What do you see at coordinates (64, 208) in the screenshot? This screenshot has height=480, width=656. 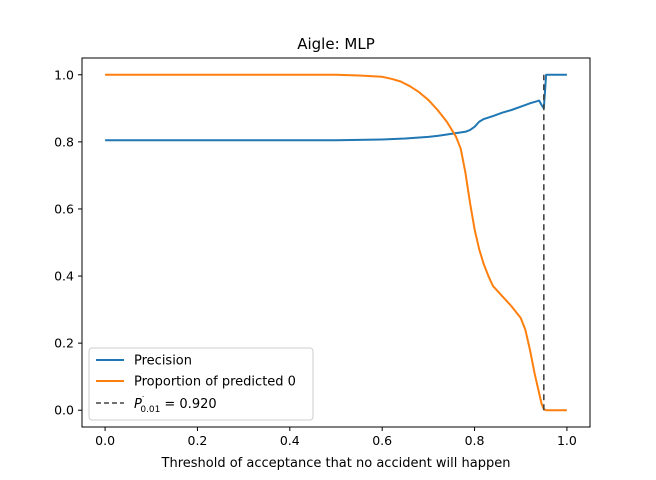 I see `y-tick-label: 0.6` at bounding box center [64, 208].